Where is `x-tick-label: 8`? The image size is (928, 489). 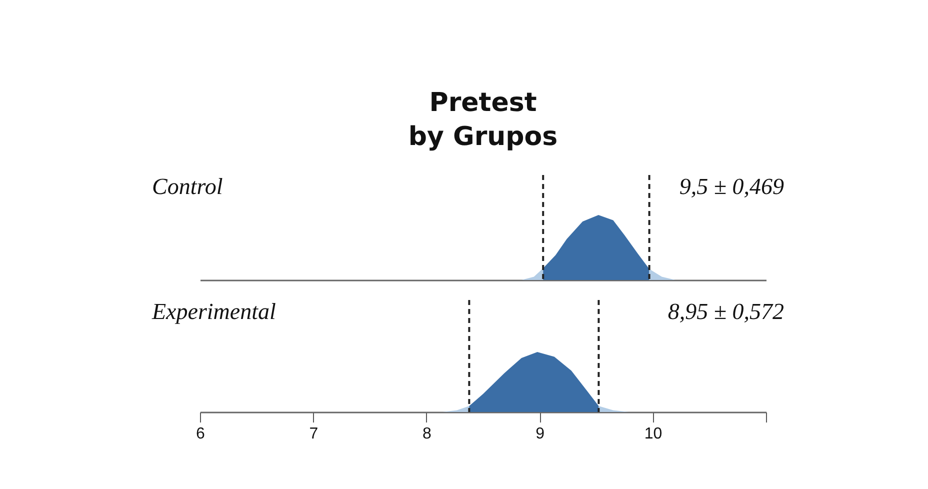
x-tick-label: 8 is located at coordinates (427, 434).